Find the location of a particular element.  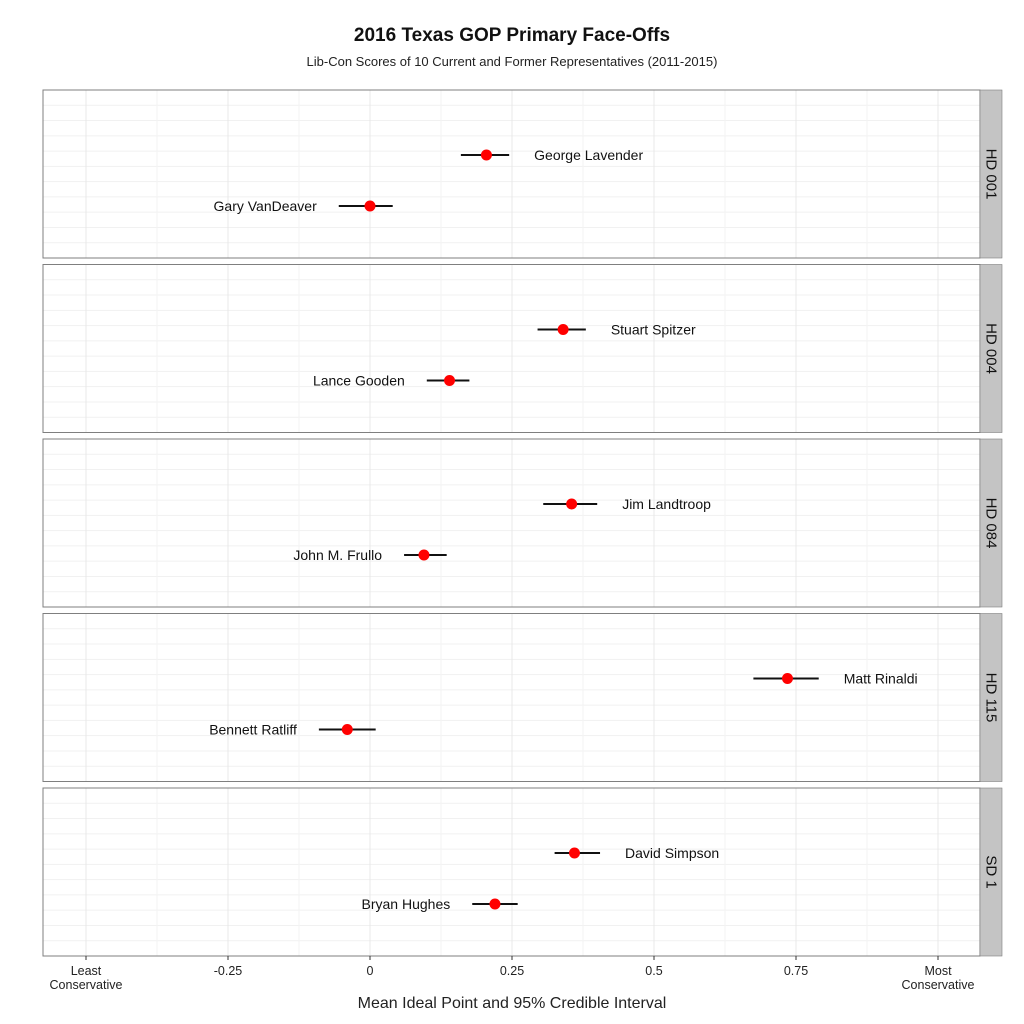

x-tick-label: Most Conservative is located at coordinates (938, 978).